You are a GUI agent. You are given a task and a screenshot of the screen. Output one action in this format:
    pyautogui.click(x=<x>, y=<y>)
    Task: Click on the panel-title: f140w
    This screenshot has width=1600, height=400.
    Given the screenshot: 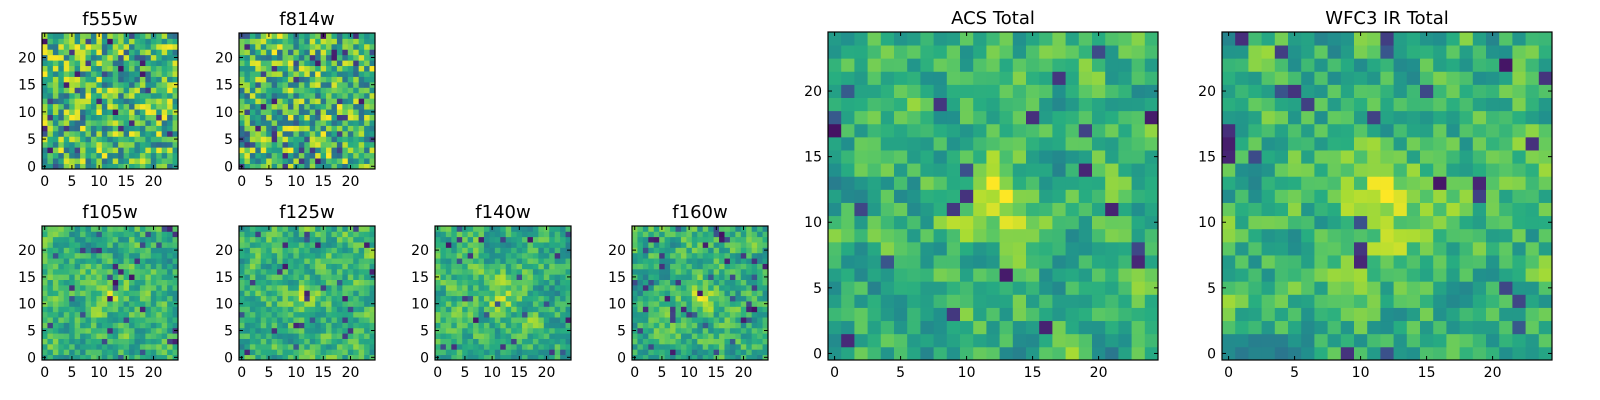 What is the action you would take?
    pyautogui.click(x=502, y=212)
    